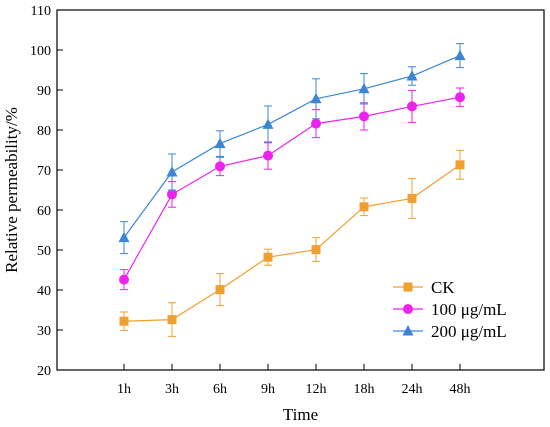 Image resolution: width=550 pixels, height=427 pixels. I want to click on legend-item: 200 μg/mL, so click(450, 331).